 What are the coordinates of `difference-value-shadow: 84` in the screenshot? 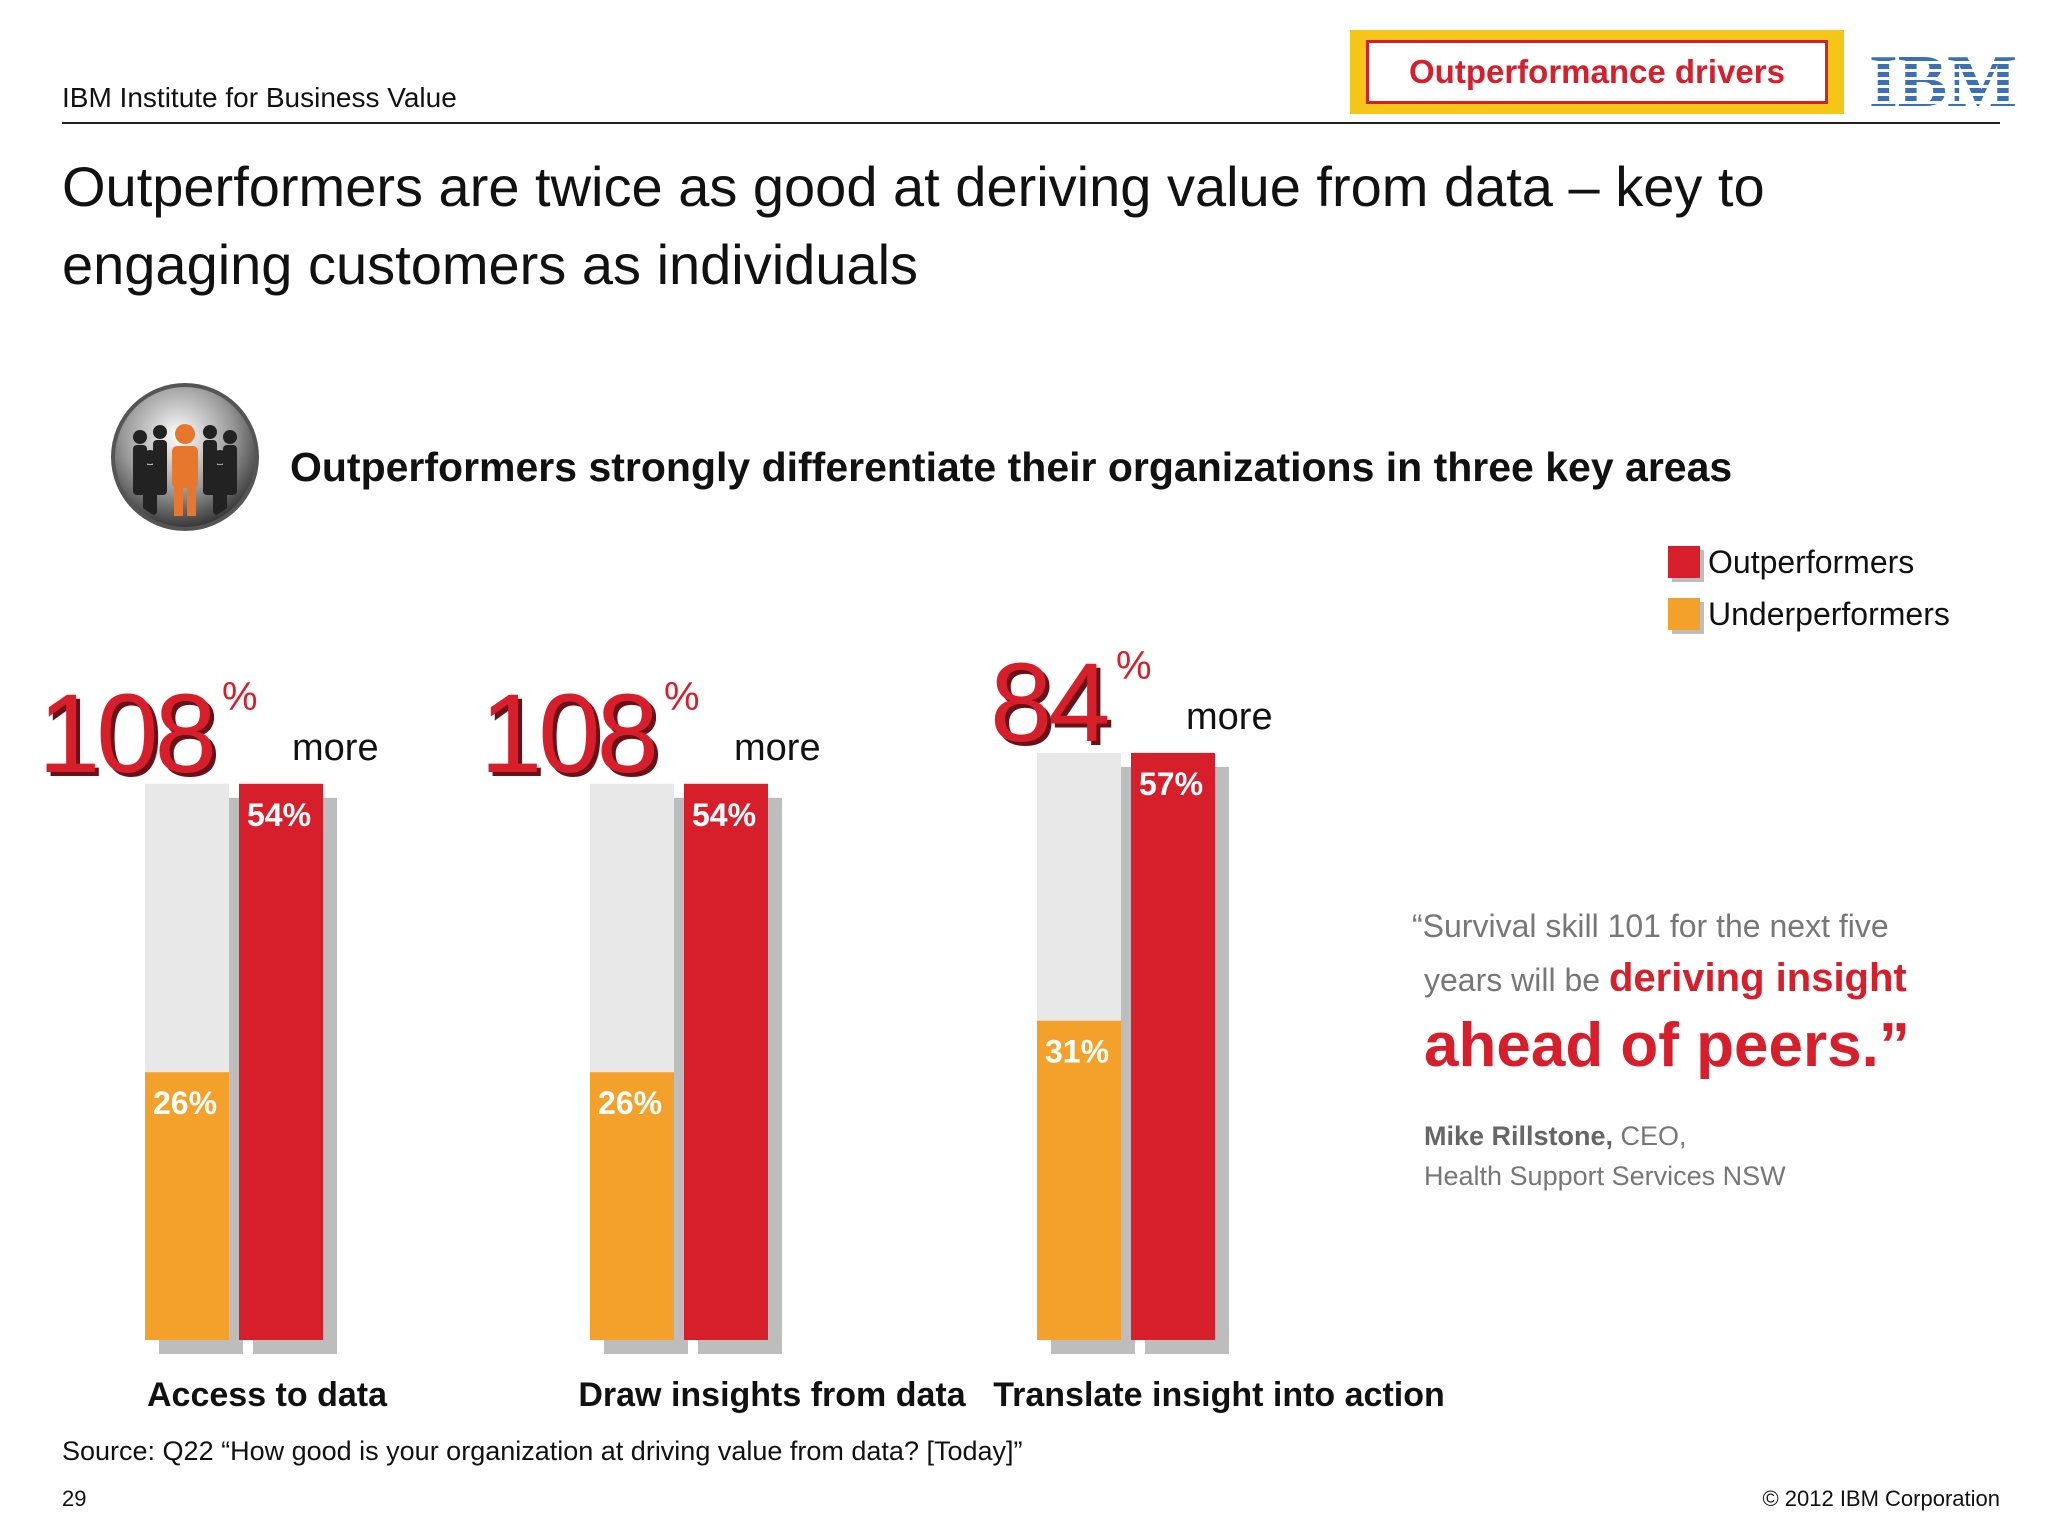 It's located at (1053, 706).